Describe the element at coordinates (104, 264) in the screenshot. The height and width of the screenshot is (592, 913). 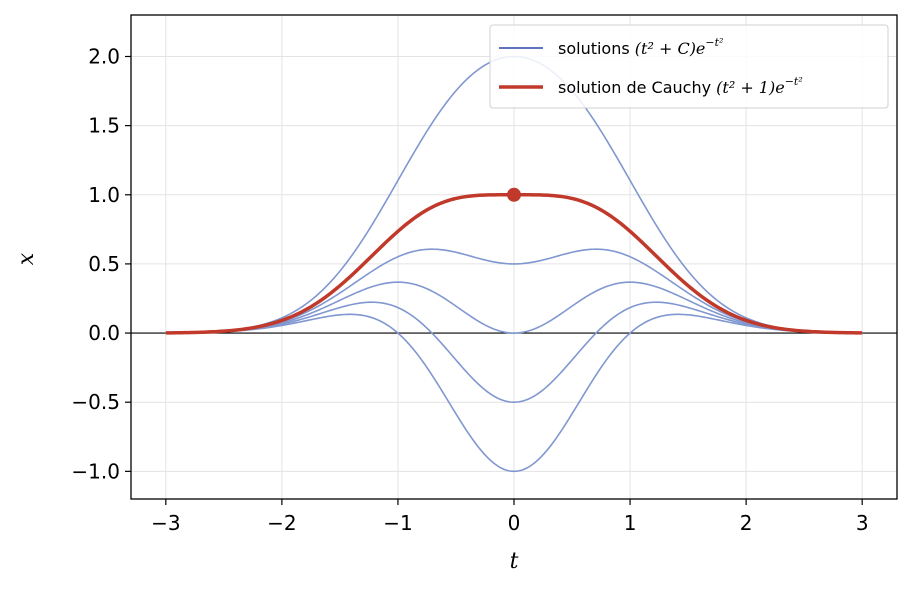
I see `y-tick-label: 0.5` at that location.